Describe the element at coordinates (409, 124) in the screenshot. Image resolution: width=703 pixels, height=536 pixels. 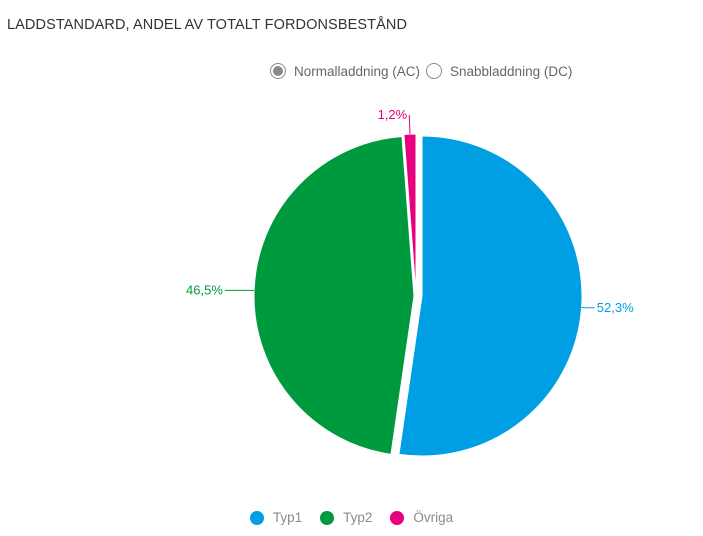
I see `label-connector` at that location.